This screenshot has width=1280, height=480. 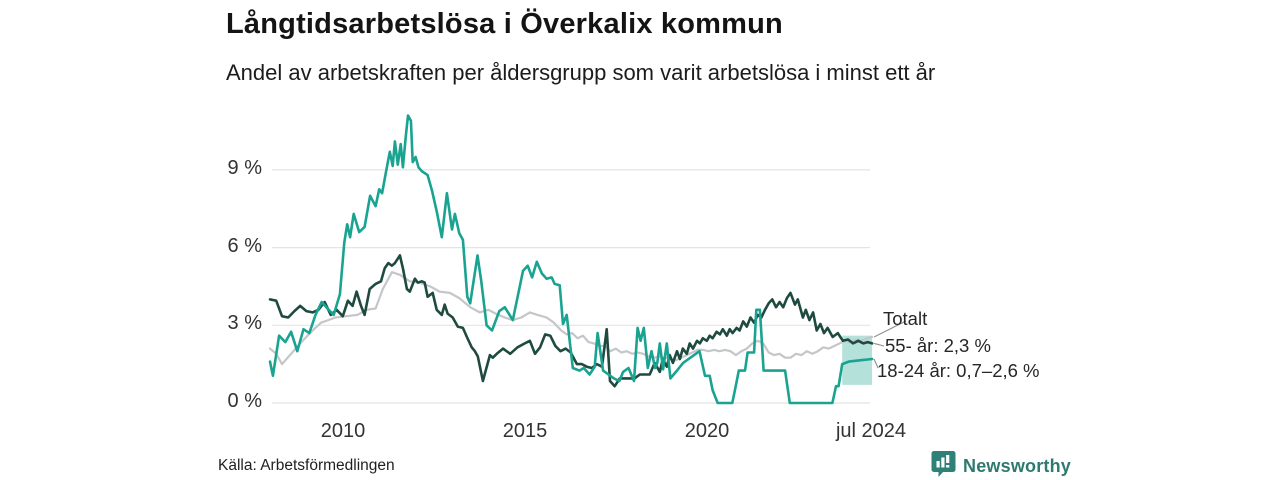 I want to click on newsworthy-wordmark: Newsworthy, so click(x=1017, y=466).